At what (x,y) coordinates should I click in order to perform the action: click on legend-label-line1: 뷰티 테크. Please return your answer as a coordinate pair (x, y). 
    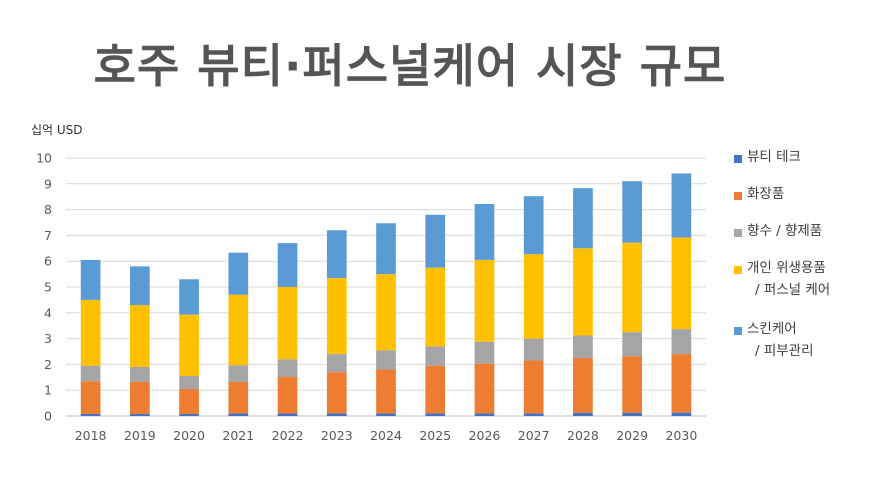
    Looking at the image, I should click on (774, 157).